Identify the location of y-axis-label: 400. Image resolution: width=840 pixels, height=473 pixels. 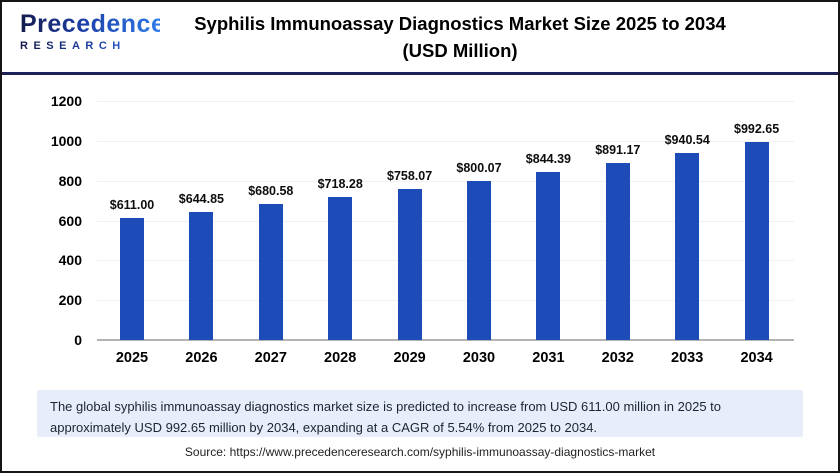
(70, 260).